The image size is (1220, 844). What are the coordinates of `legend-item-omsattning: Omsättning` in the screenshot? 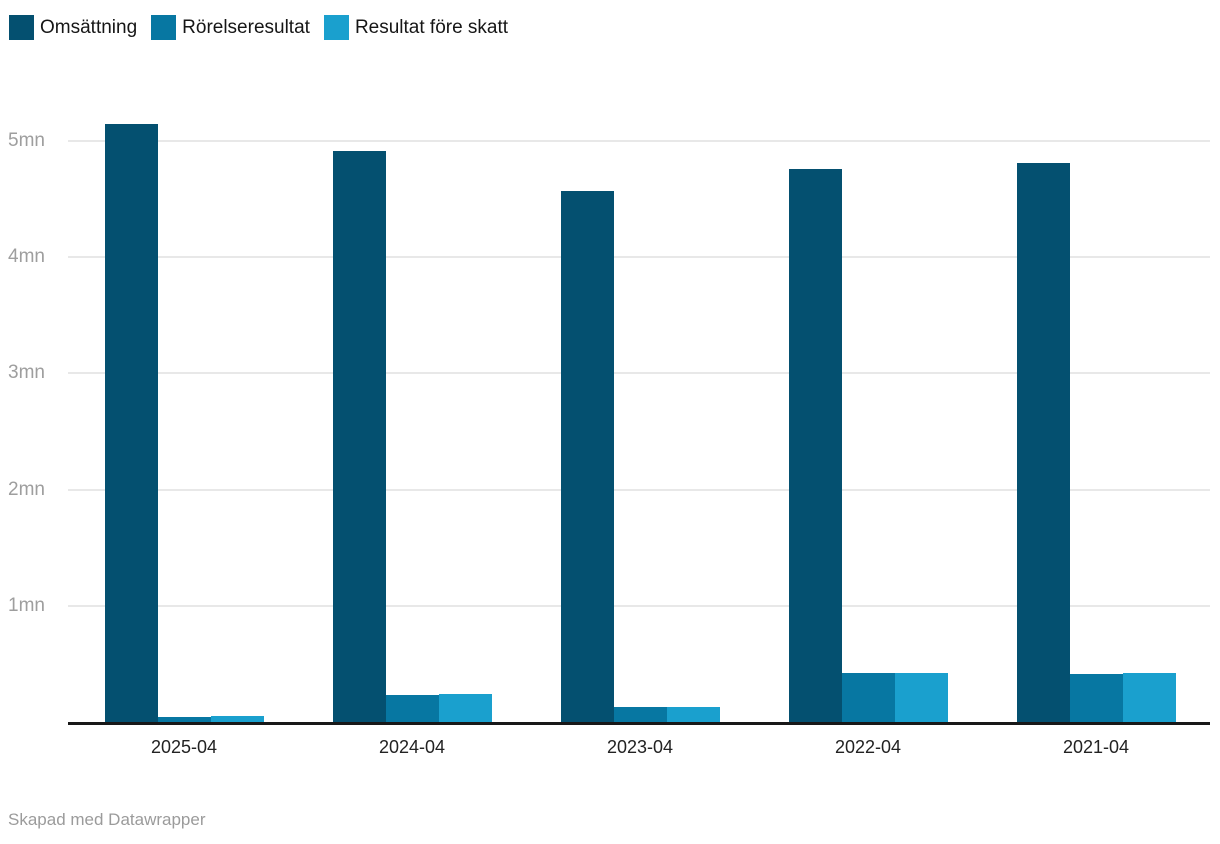 It's located at (73, 27).